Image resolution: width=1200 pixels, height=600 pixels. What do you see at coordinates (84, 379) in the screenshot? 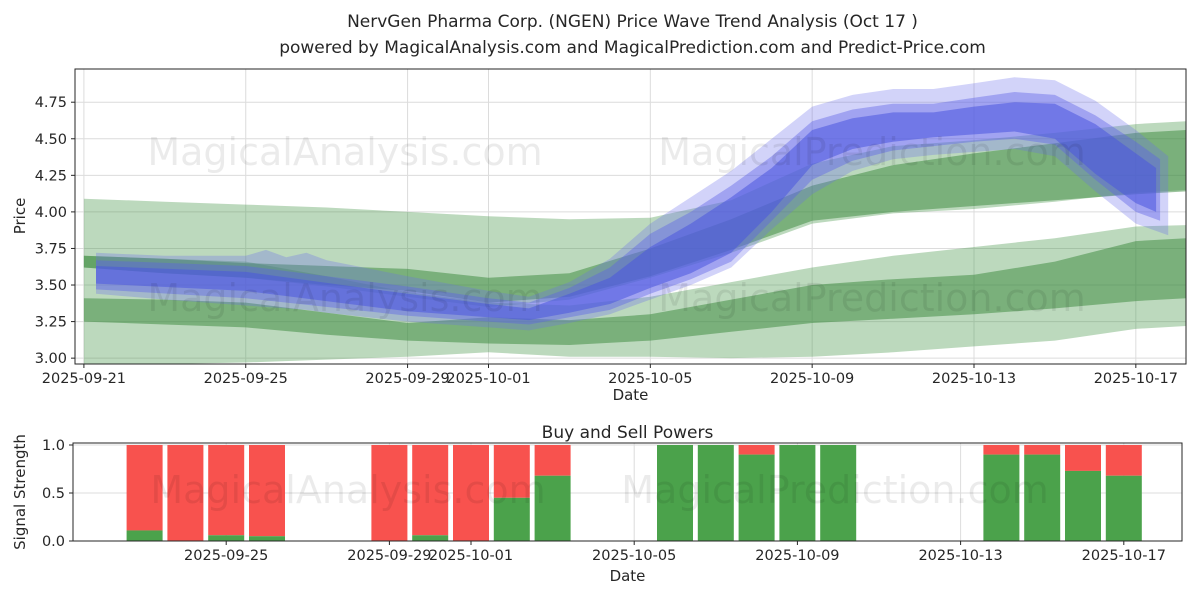
I see `price-xtick-label: 2025-09-21` at bounding box center [84, 379].